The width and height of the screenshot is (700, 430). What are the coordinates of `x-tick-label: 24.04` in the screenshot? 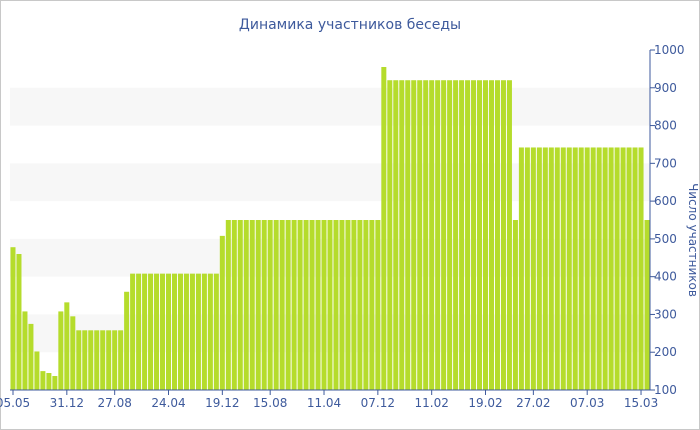 It's located at (168, 403).